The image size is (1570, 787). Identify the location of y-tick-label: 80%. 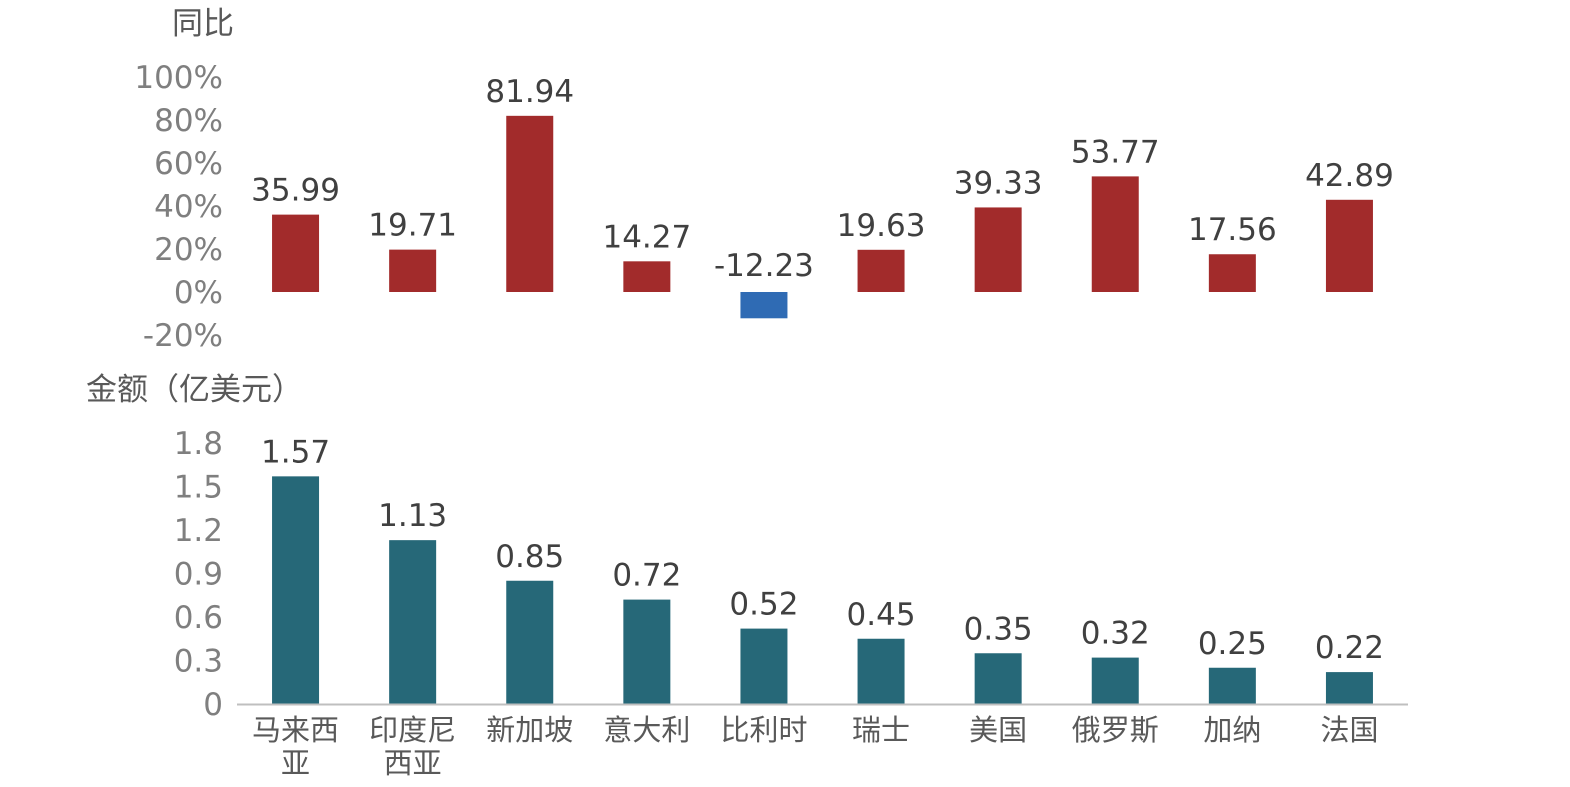
(188, 121).